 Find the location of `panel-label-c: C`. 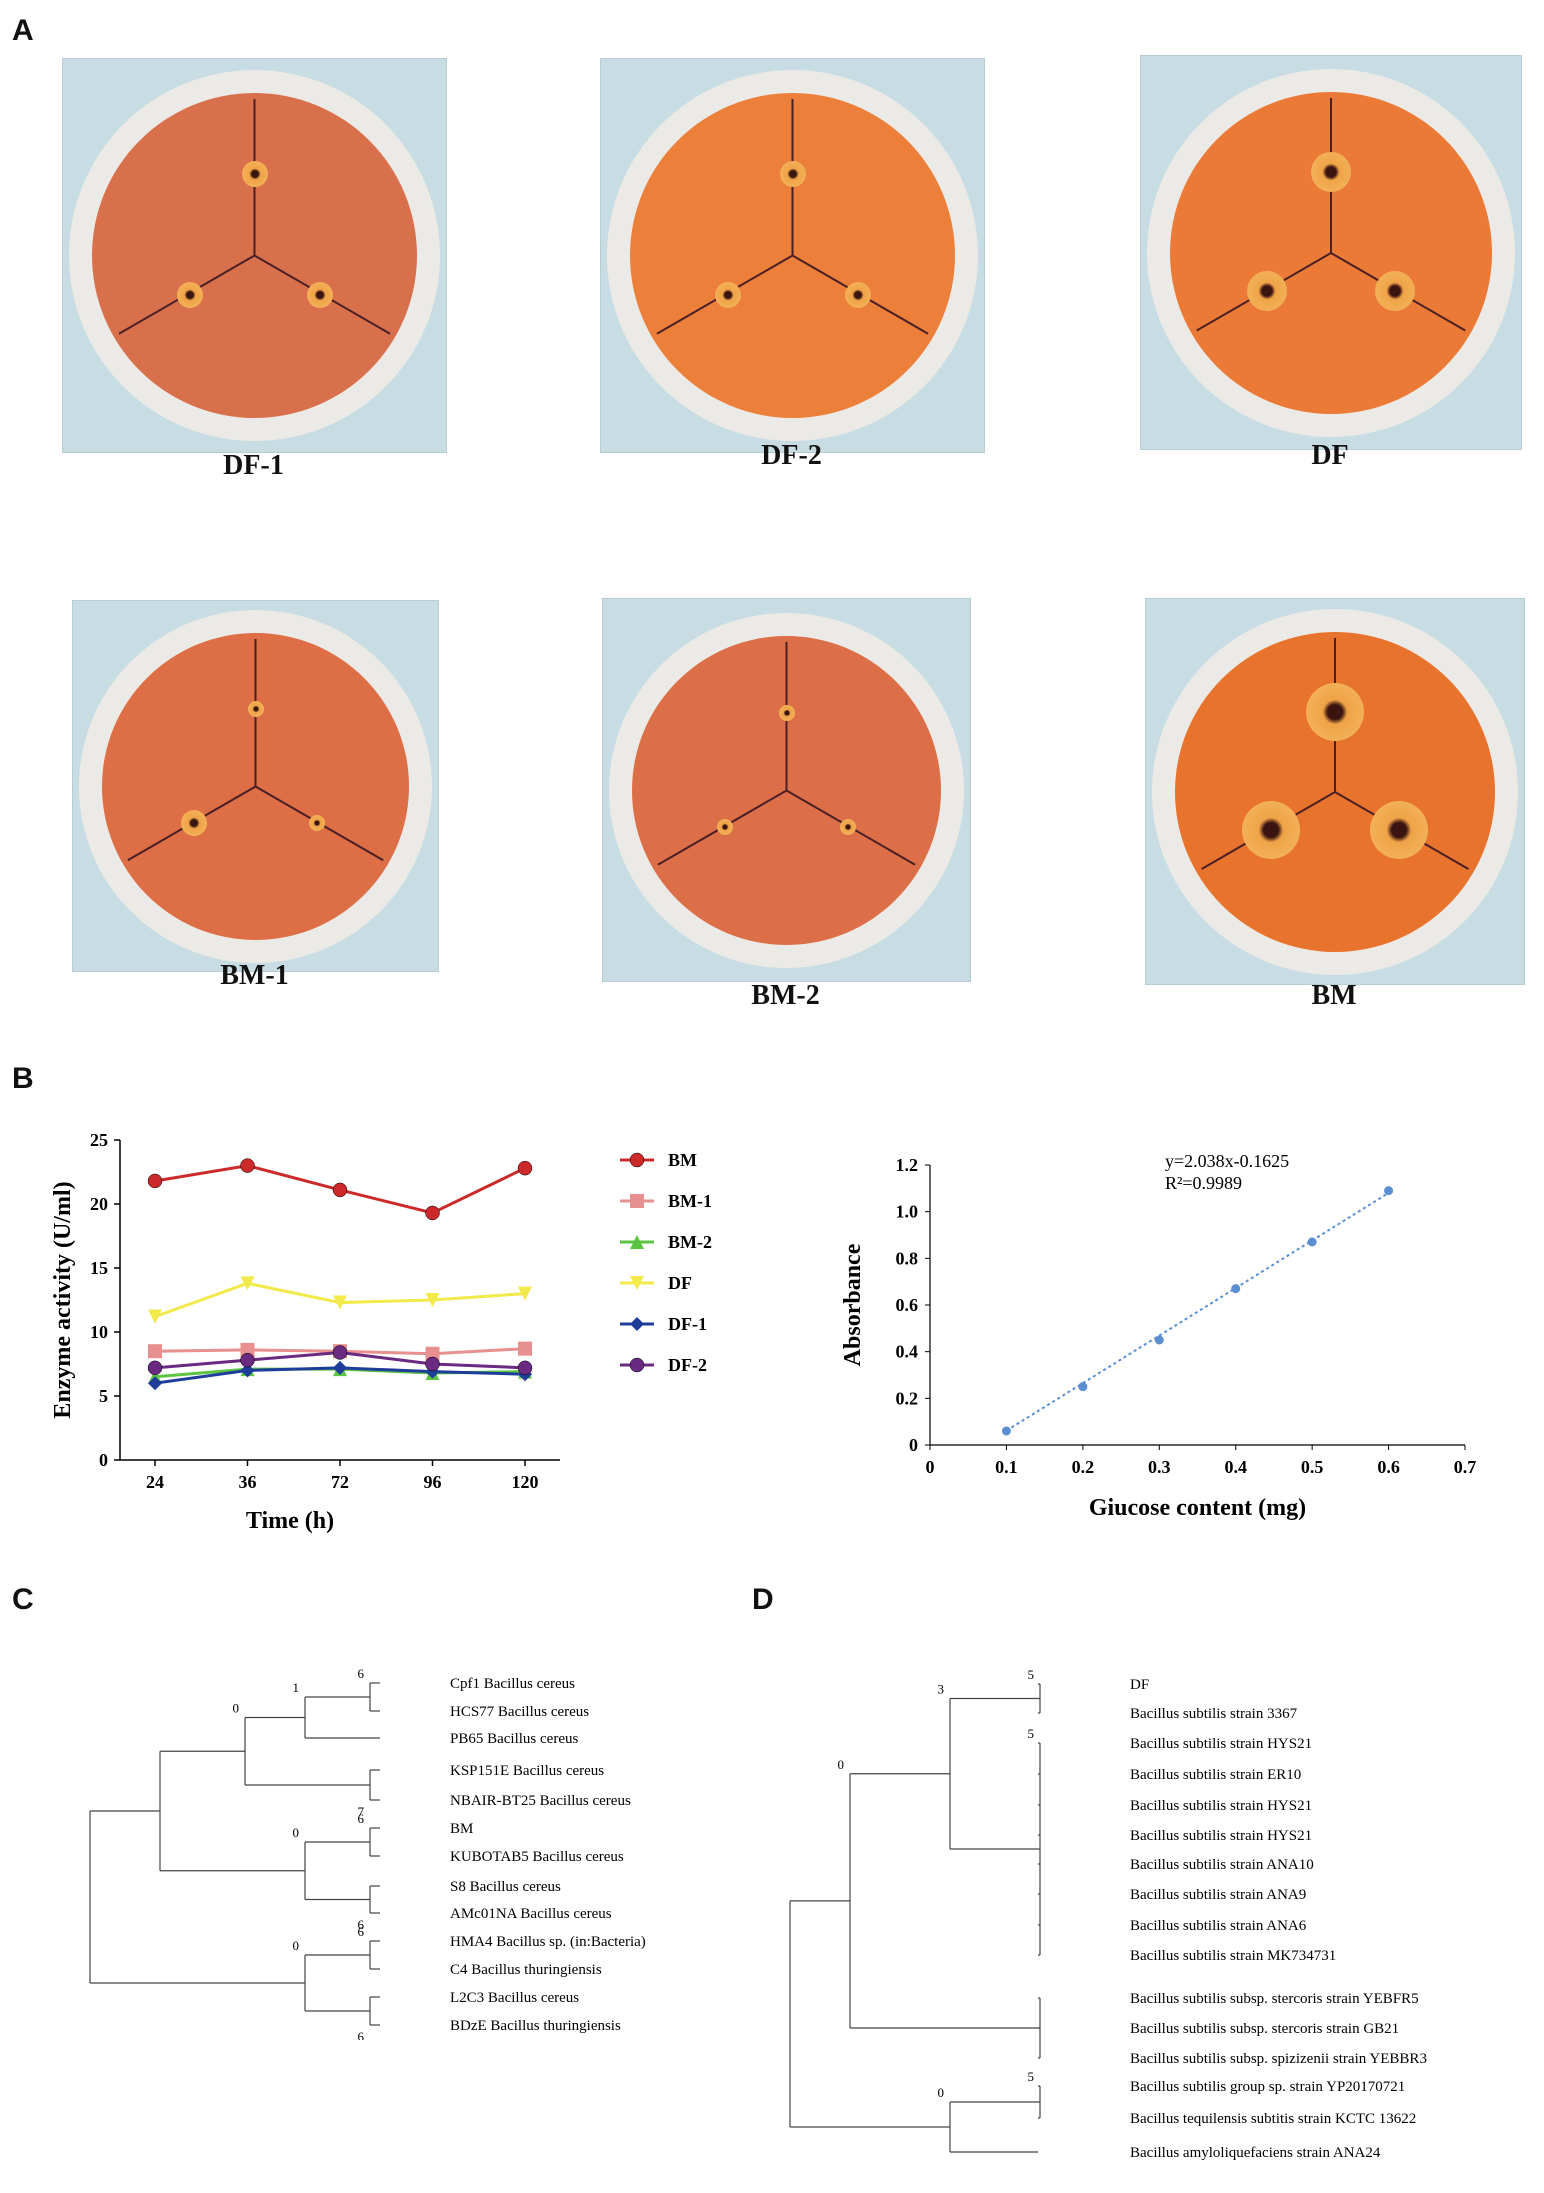

panel-label-c: C is located at coordinates (23, 1599).